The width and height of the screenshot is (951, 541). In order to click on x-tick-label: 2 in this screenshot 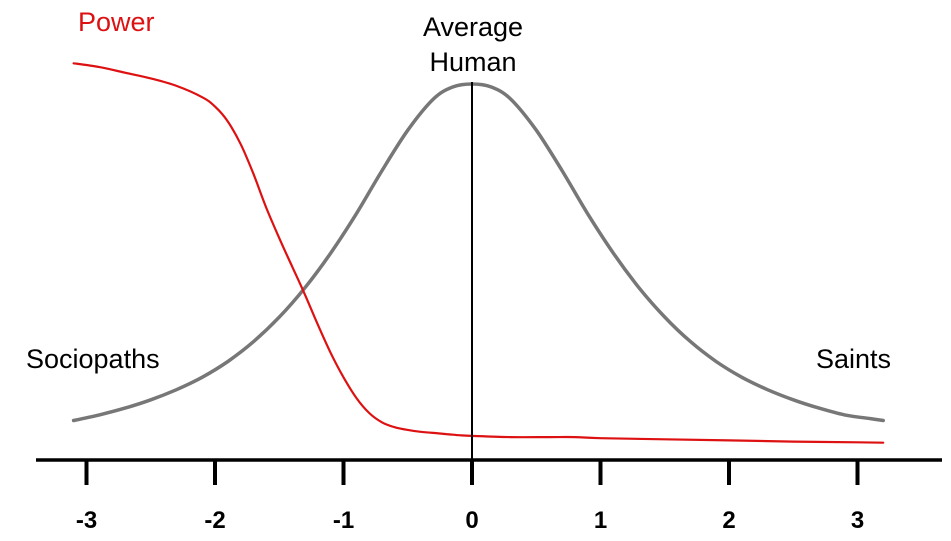, I will do `click(728, 520)`.